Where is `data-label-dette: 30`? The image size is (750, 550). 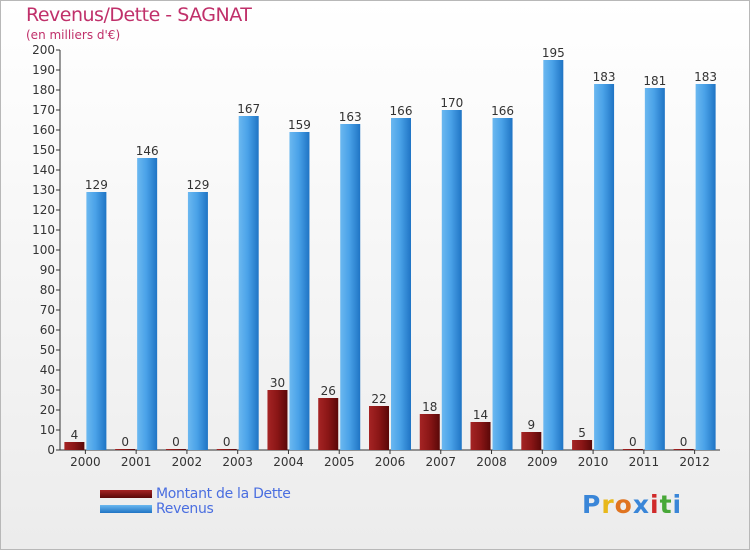 data-label-dette: 30 is located at coordinates (277, 383).